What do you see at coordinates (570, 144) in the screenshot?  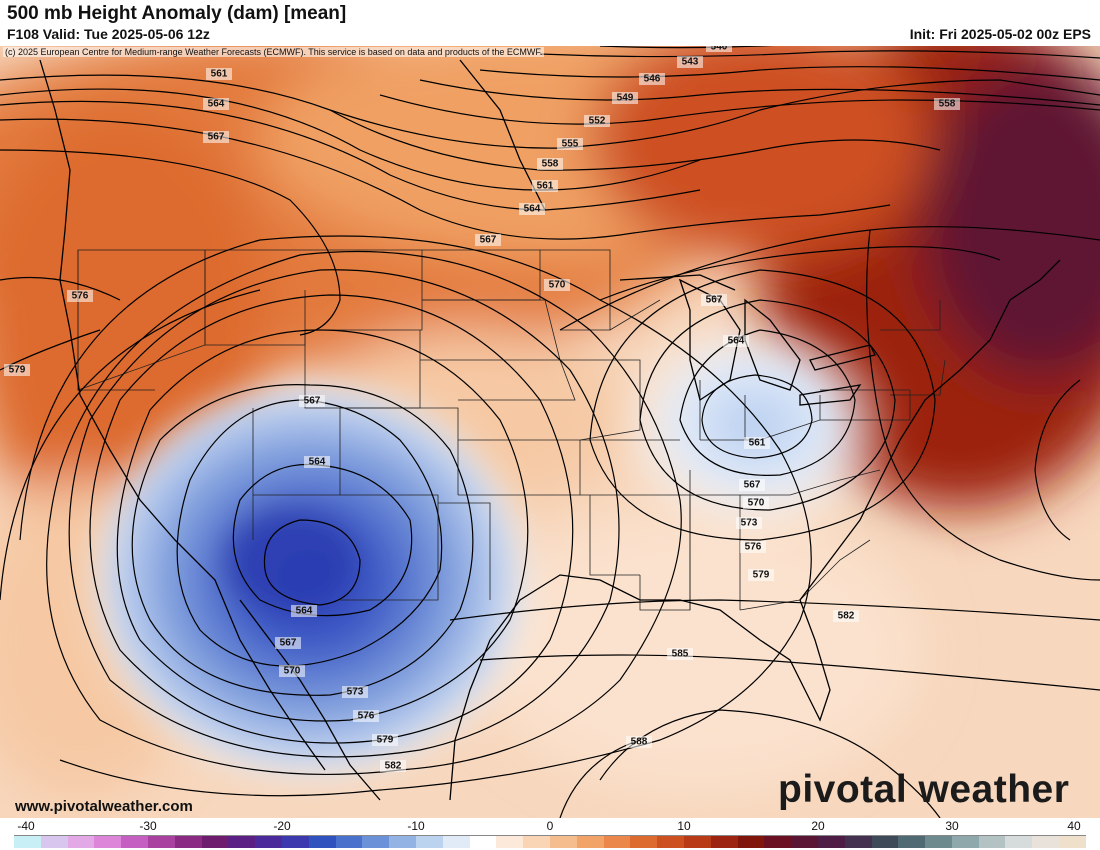 I see `contour-label: 555` at bounding box center [570, 144].